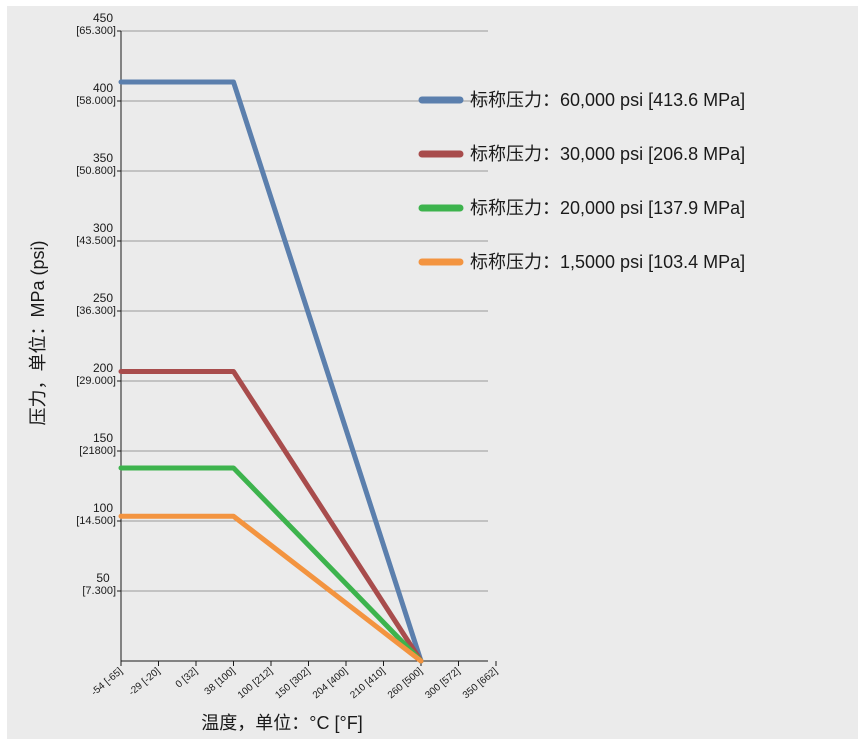 This screenshot has width=865, height=745. Describe the element at coordinates (103, 368) in the screenshot. I see `y-tick-label: 200` at that location.